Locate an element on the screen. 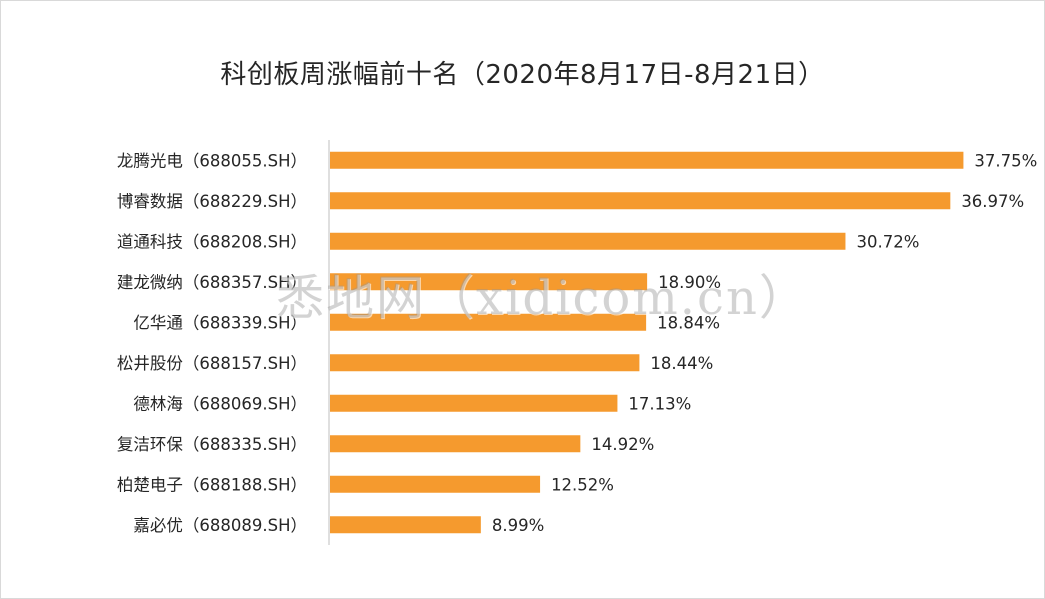 The width and height of the screenshot is (1045, 599). category-label: 嘉必优（688089.SH） is located at coordinates (220, 525).